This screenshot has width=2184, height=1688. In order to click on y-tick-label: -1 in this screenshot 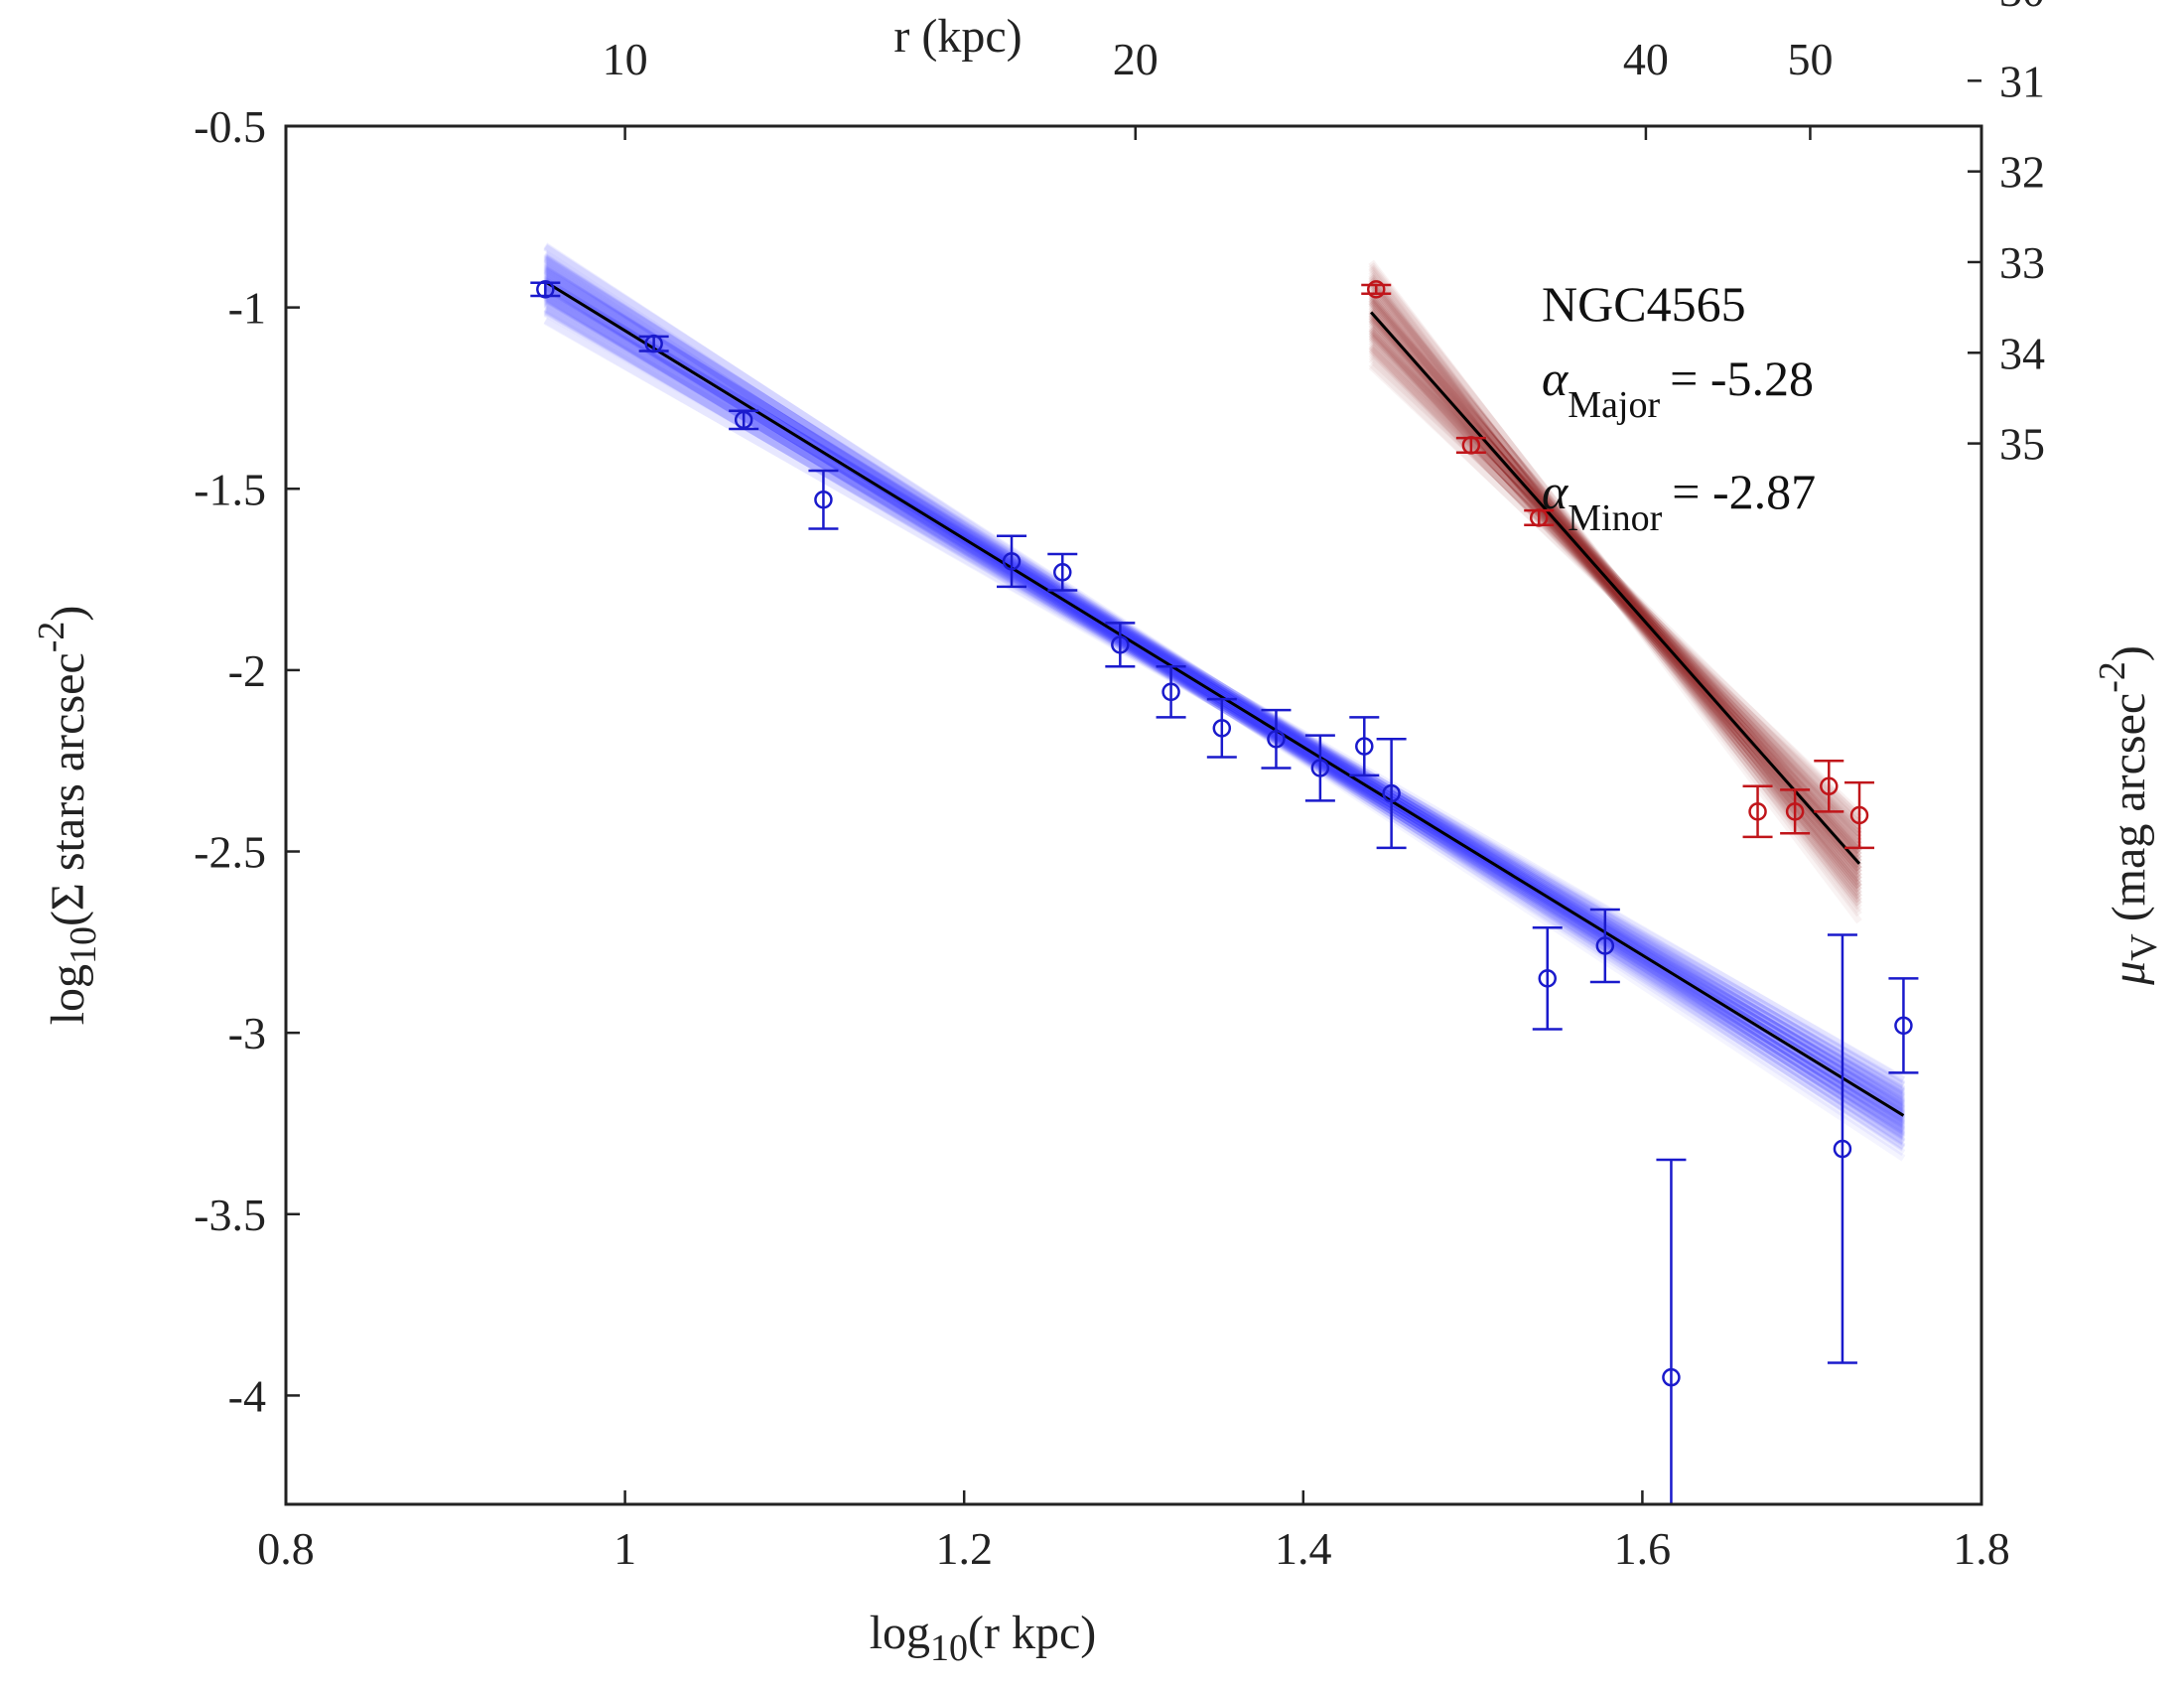, I will do `click(247, 308)`.